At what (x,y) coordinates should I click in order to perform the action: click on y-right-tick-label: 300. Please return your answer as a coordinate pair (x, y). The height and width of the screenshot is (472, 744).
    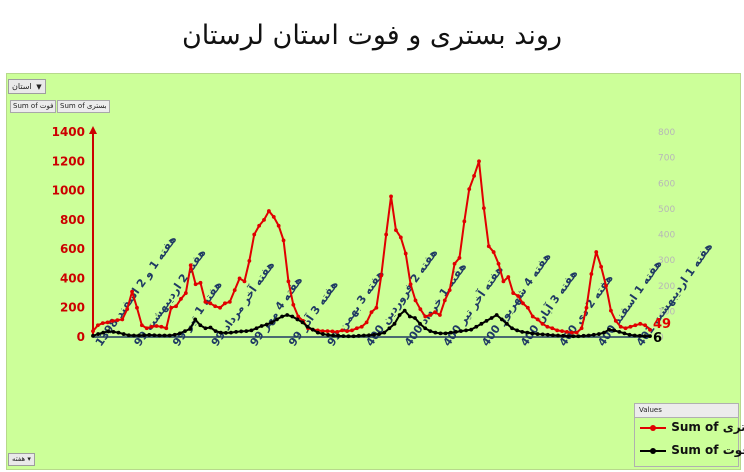
    Looking at the image, I should click on (666, 261).